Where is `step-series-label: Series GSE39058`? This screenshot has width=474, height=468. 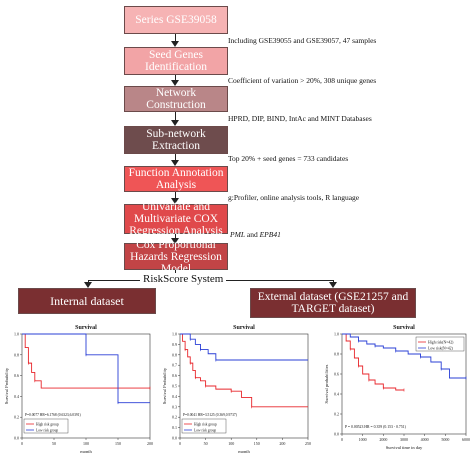 step-series-label: Series GSE39058 is located at coordinates (176, 20).